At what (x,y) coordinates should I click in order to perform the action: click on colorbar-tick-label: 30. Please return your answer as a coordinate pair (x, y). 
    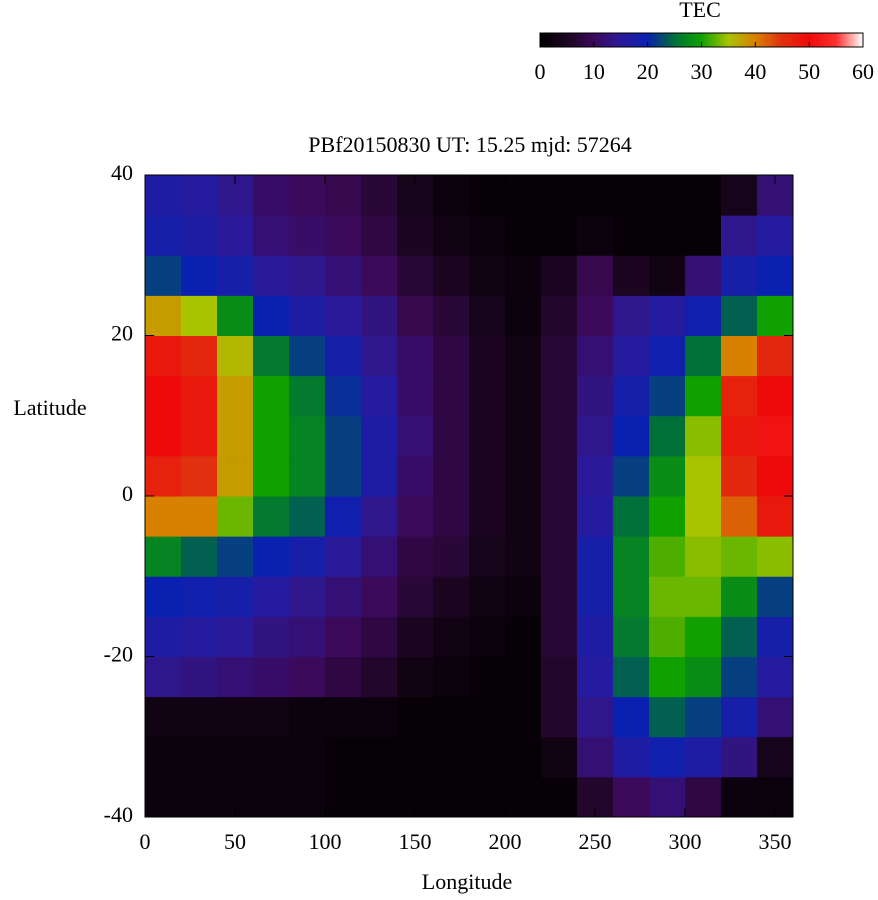
    Looking at the image, I should click on (702, 71).